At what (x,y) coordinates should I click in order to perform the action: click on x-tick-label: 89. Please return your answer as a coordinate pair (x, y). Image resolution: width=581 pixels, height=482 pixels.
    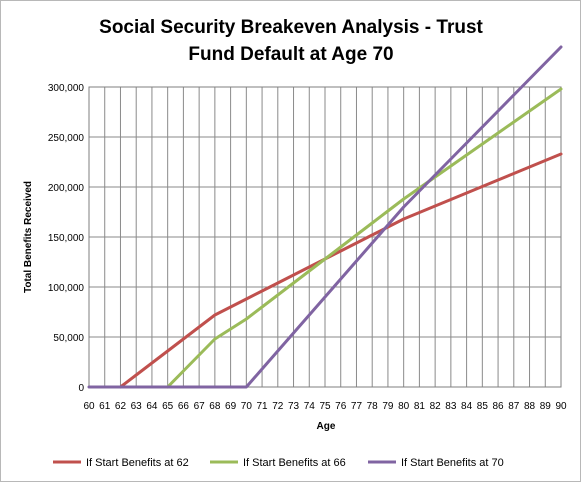
    Looking at the image, I should click on (546, 406).